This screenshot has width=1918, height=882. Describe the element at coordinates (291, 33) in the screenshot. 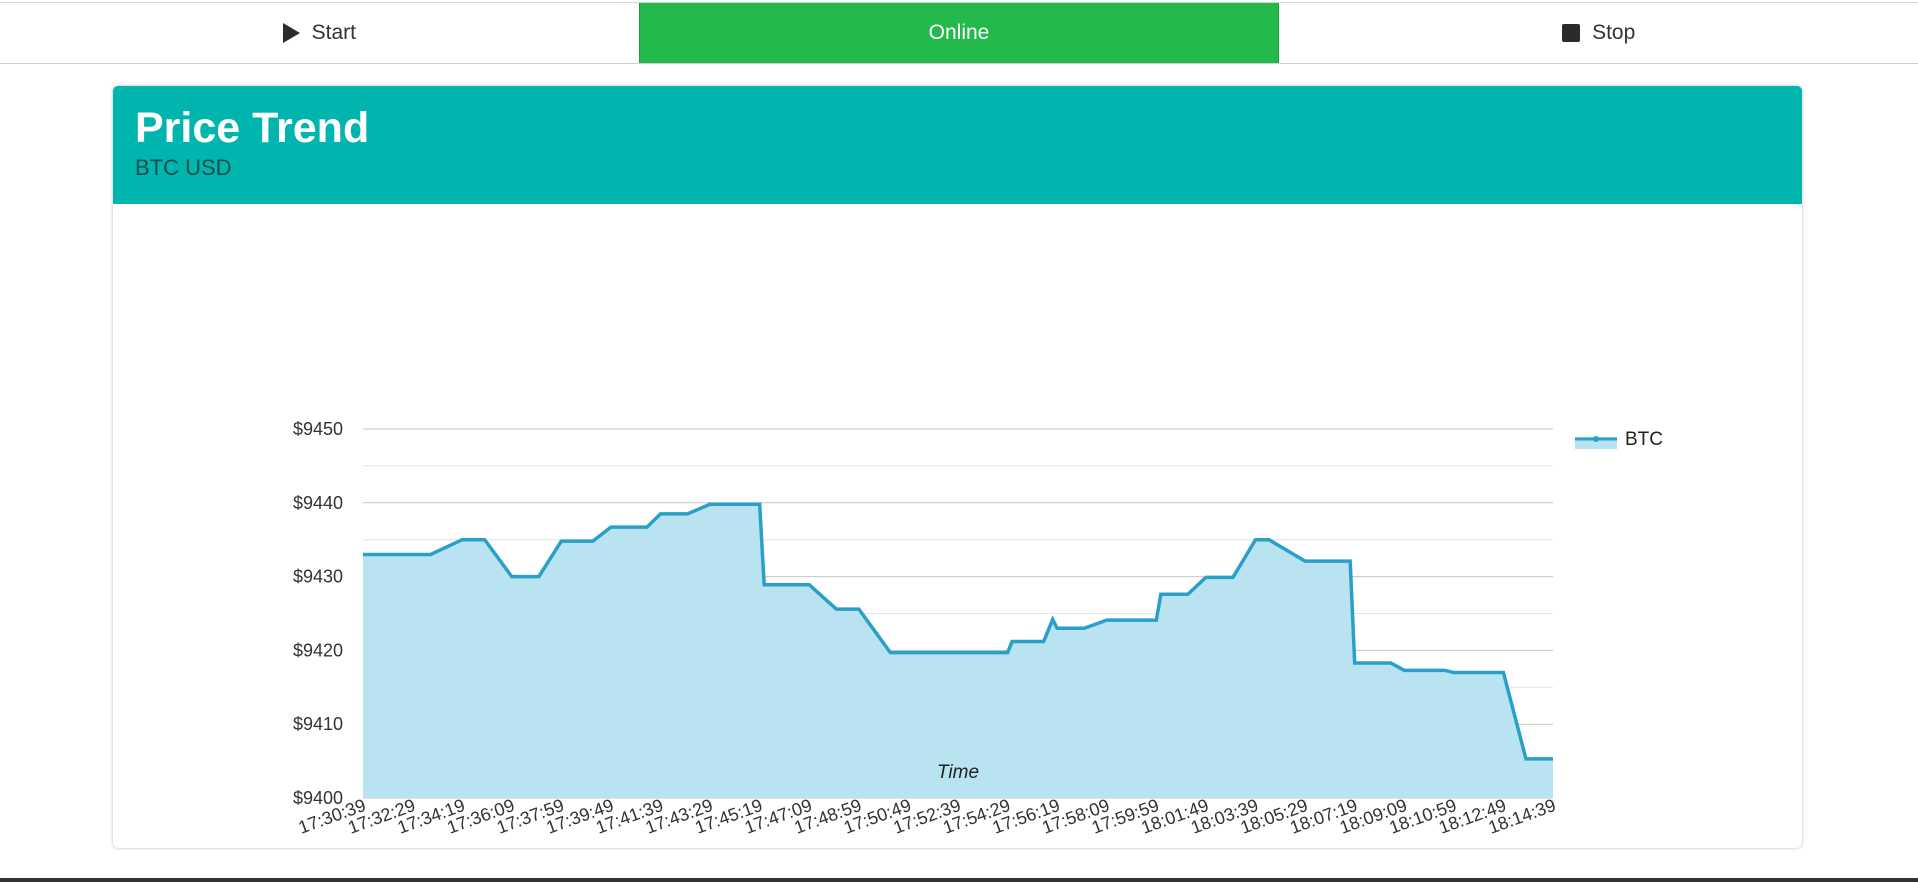

I see `play-icon` at that location.